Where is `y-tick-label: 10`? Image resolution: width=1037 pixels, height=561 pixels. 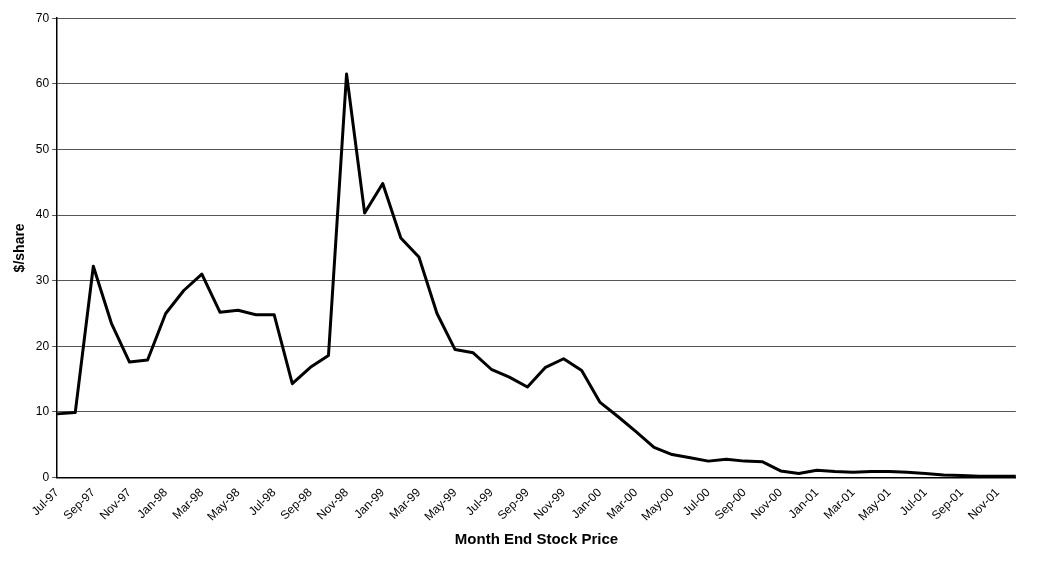
y-tick-label: 10 is located at coordinates (42, 411).